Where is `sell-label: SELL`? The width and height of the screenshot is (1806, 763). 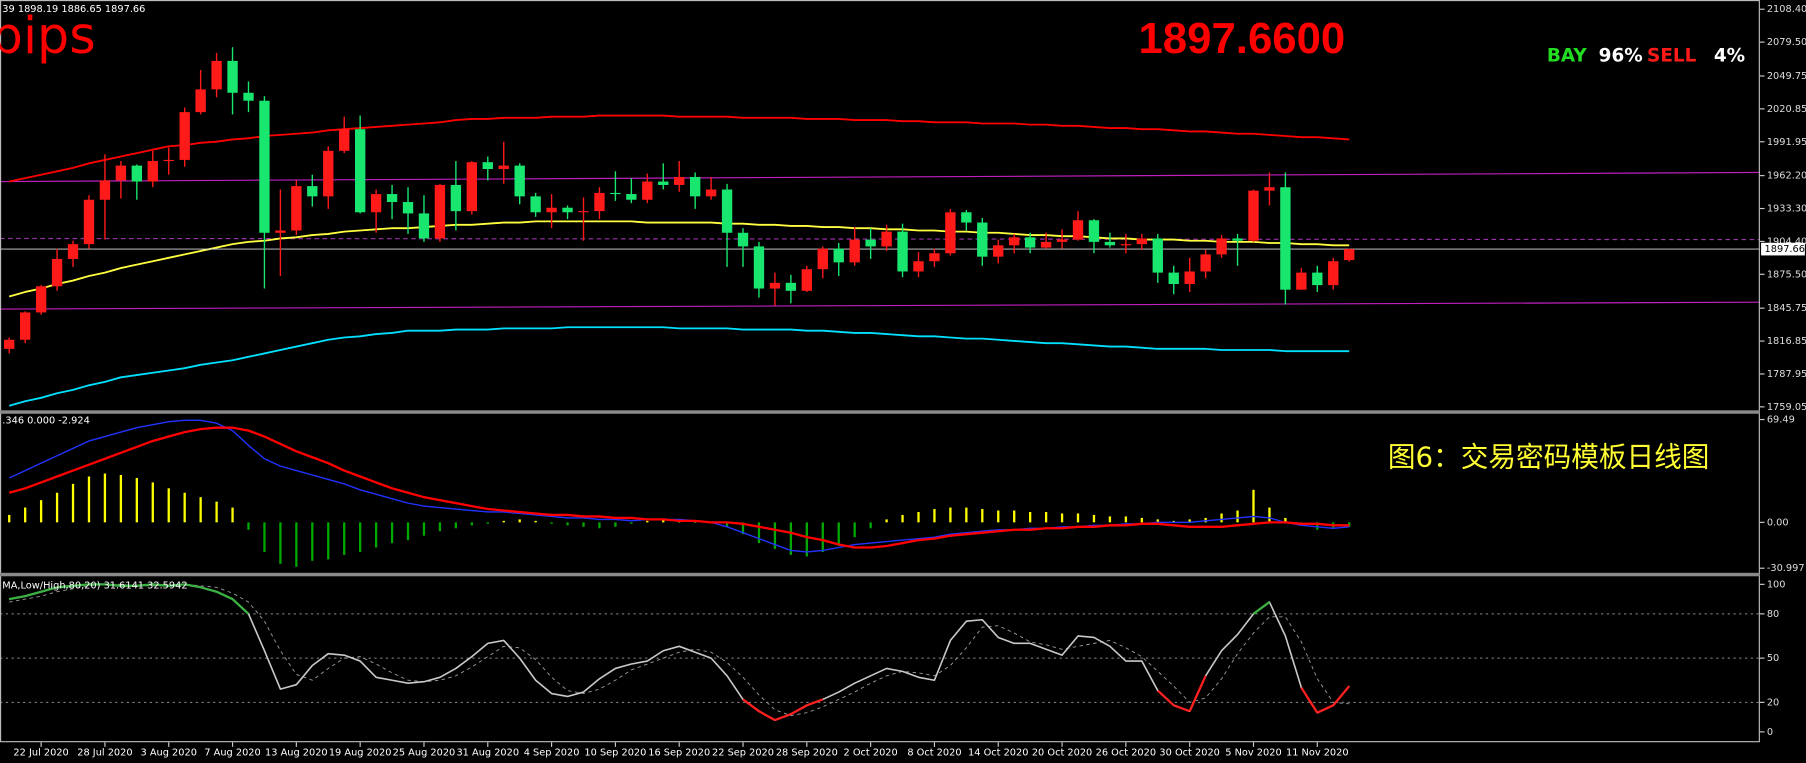 sell-label: SELL is located at coordinates (1672, 55).